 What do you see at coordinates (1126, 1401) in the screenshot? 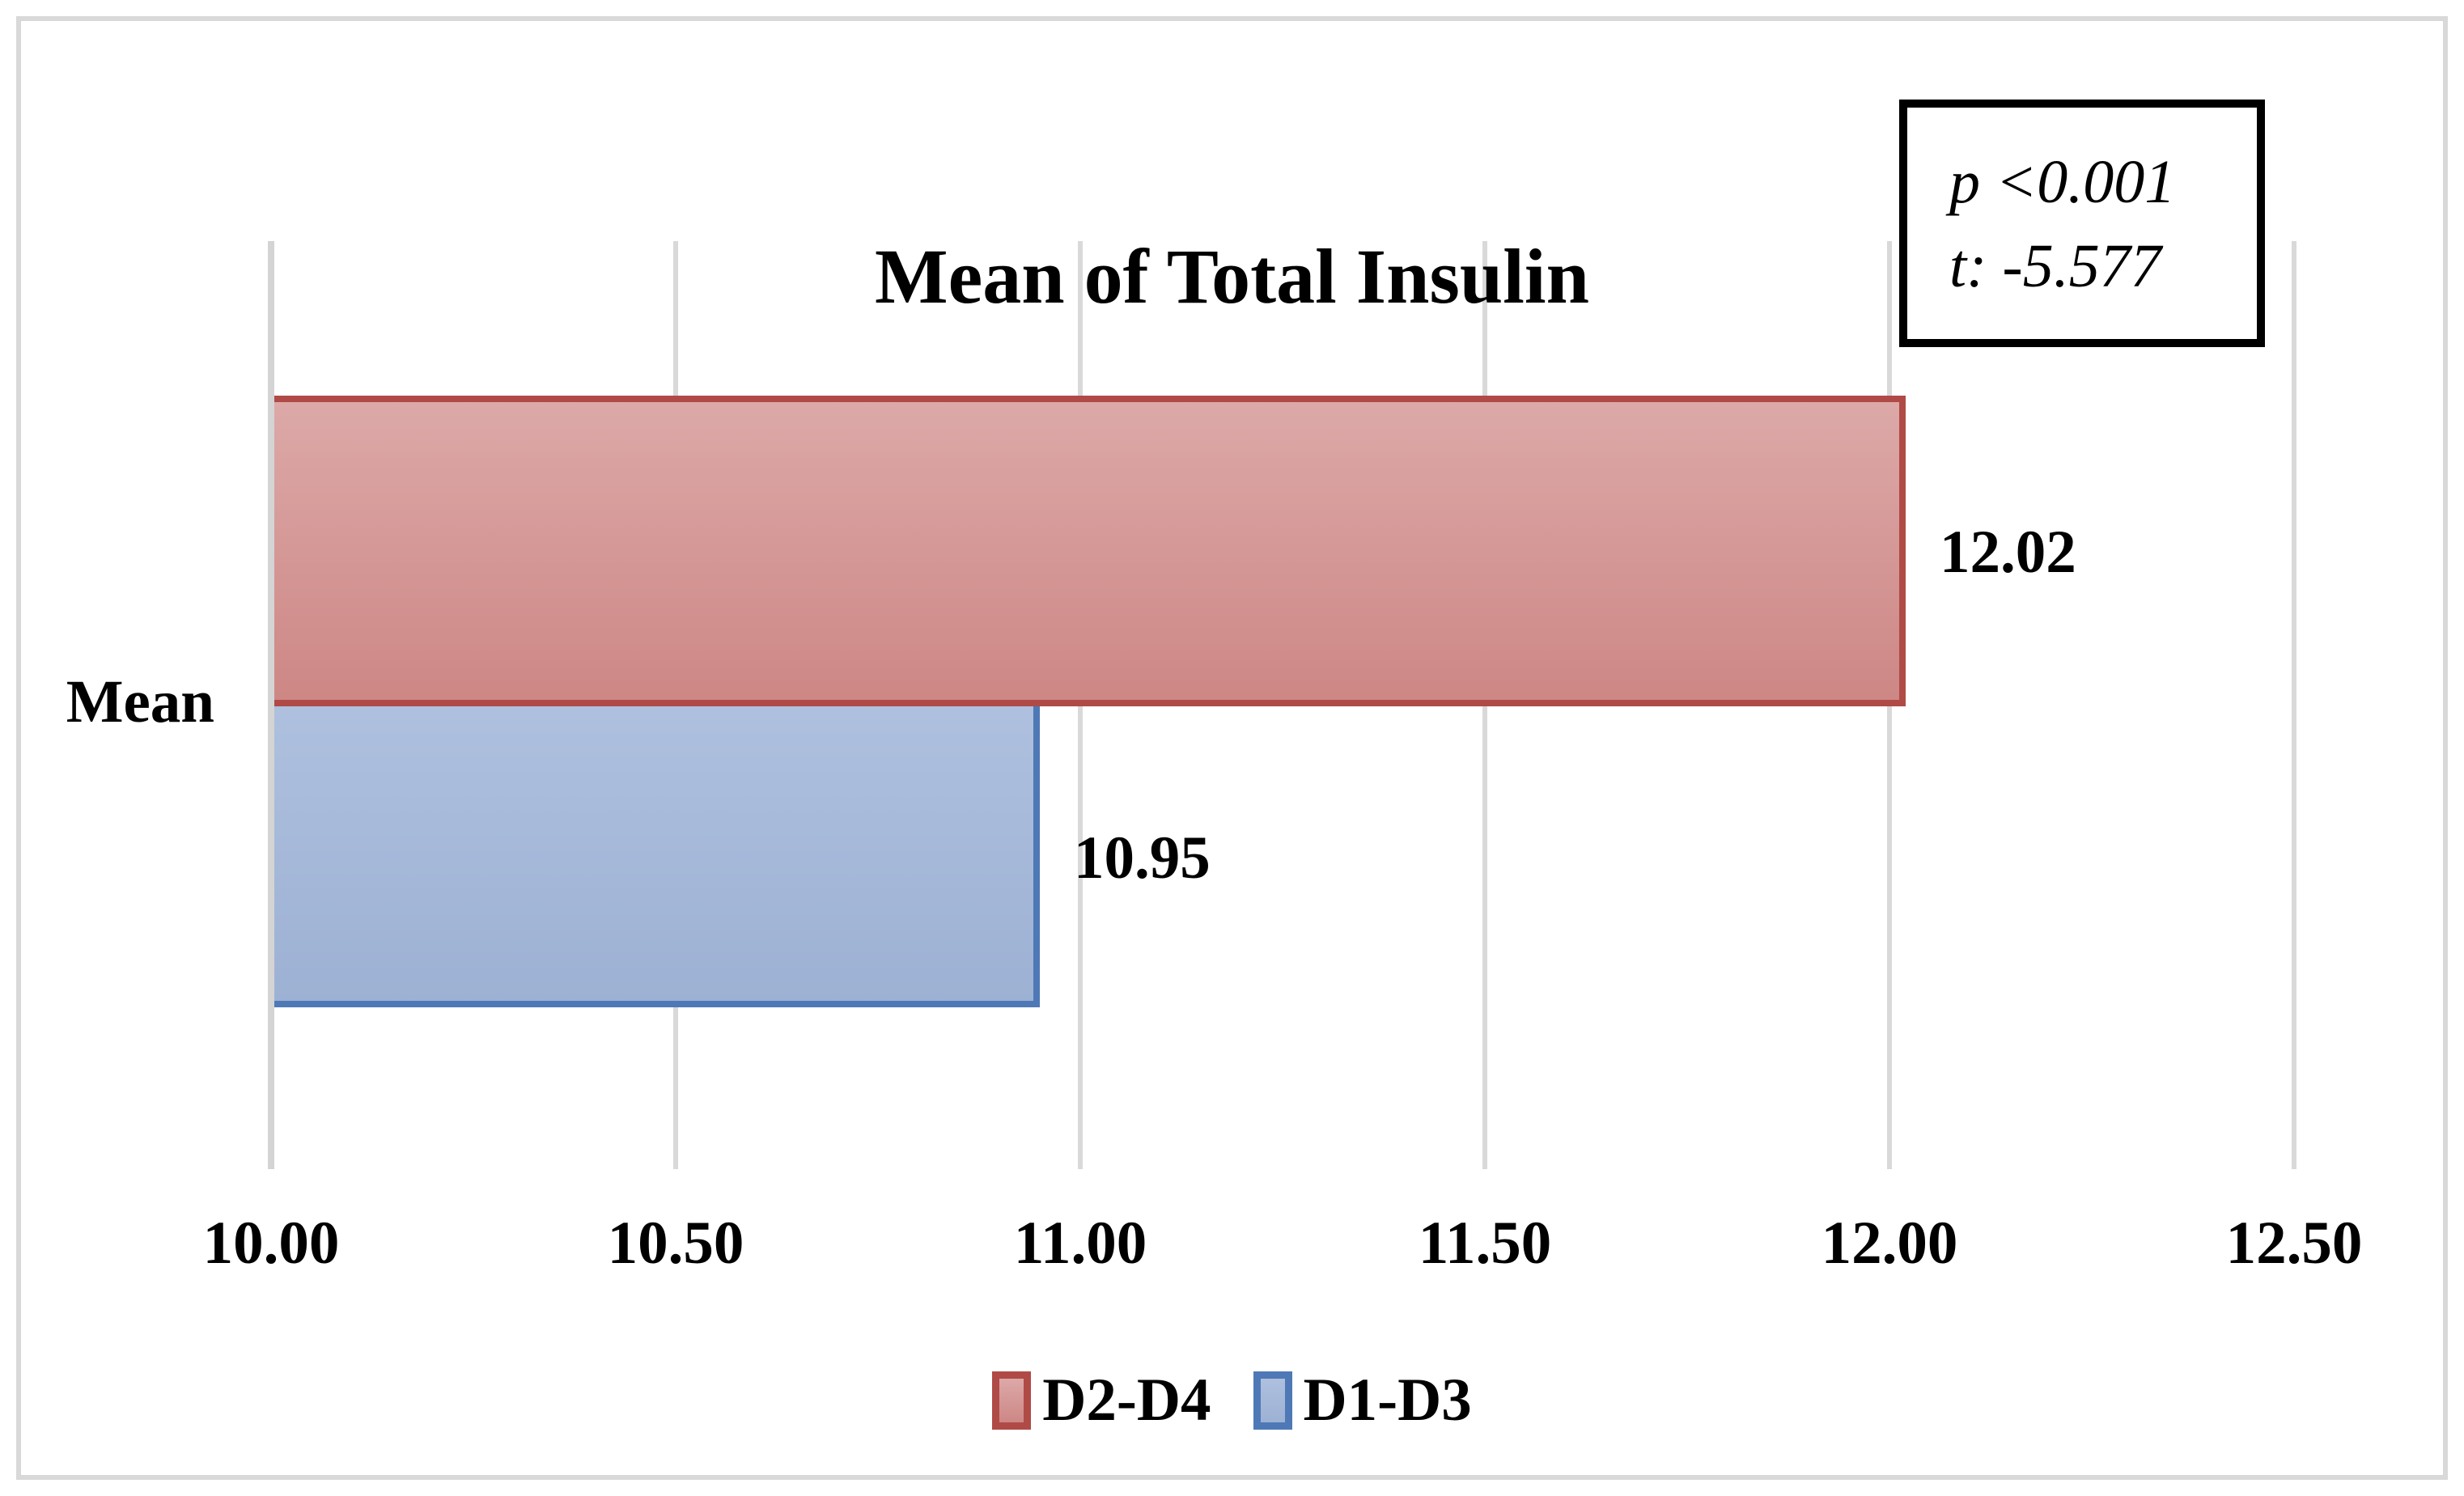
I see `legend-label-d2-d4: D2-D4` at bounding box center [1126, 1401].